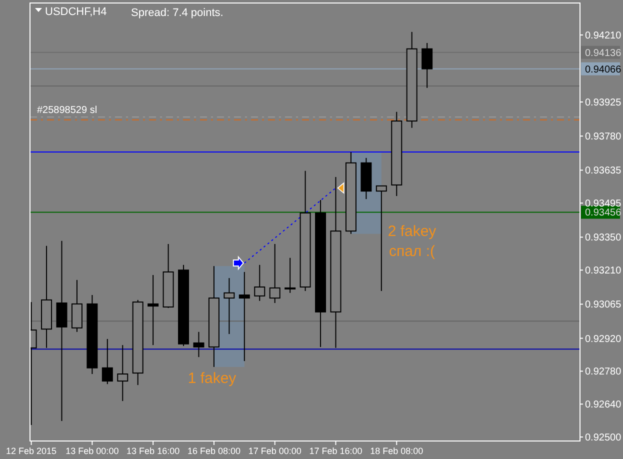  Describe the element at coordinates (213, 451) in the screenshot. I see `x-tick-label: 16 Feb 08:00` at that location.